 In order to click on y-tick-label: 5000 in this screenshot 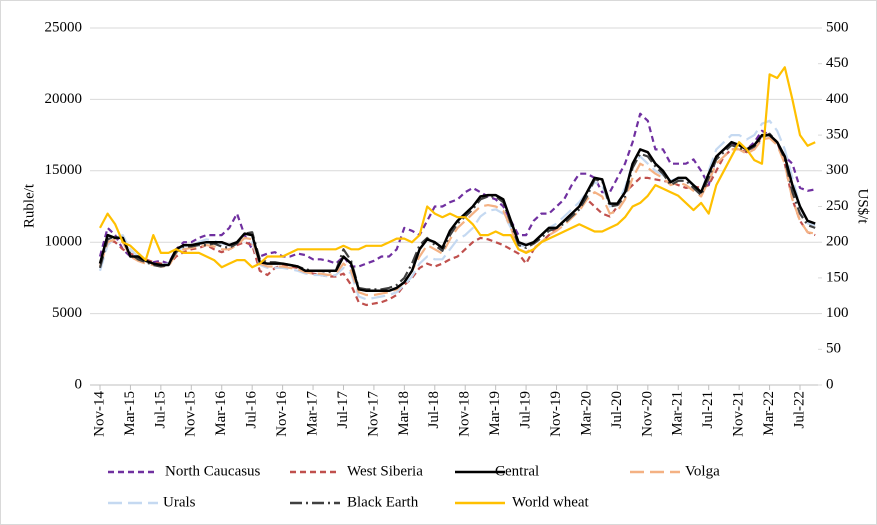, I will do `click(67, 313)`.